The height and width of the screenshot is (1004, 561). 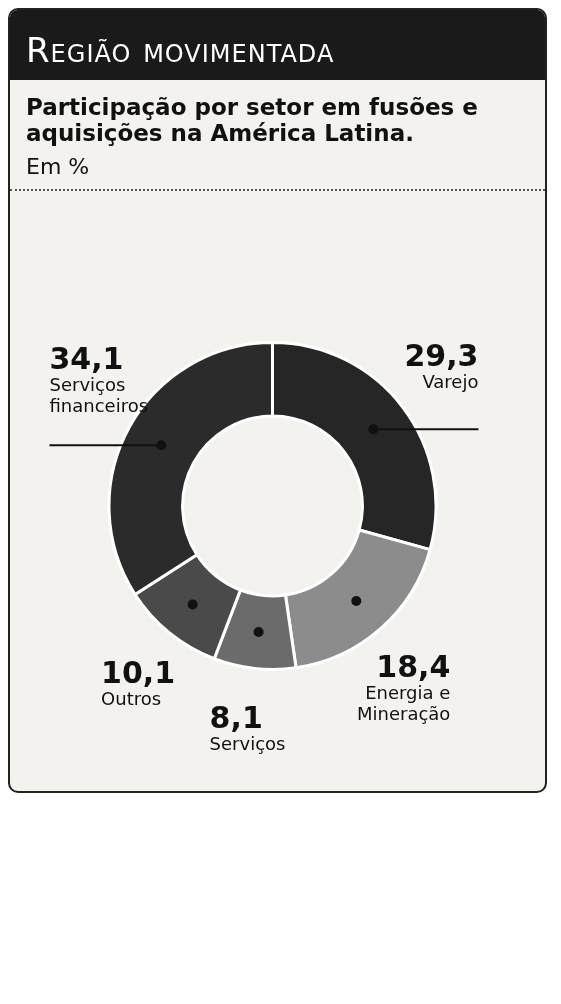 I want to click on data-label: 29,3, so click(x=441, y=355).